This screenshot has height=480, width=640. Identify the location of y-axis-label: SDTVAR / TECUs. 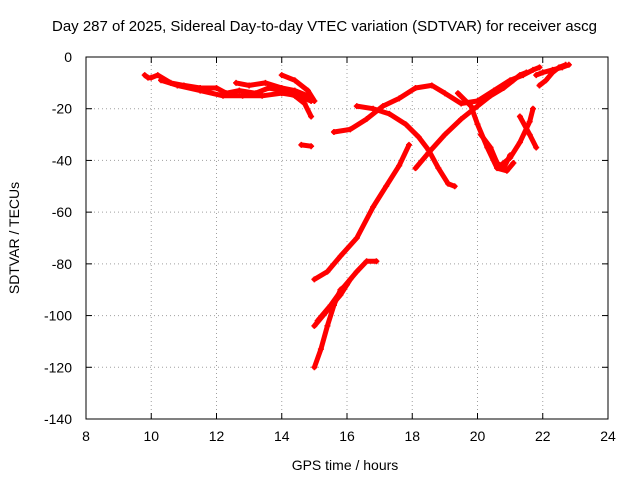
(14, 238).